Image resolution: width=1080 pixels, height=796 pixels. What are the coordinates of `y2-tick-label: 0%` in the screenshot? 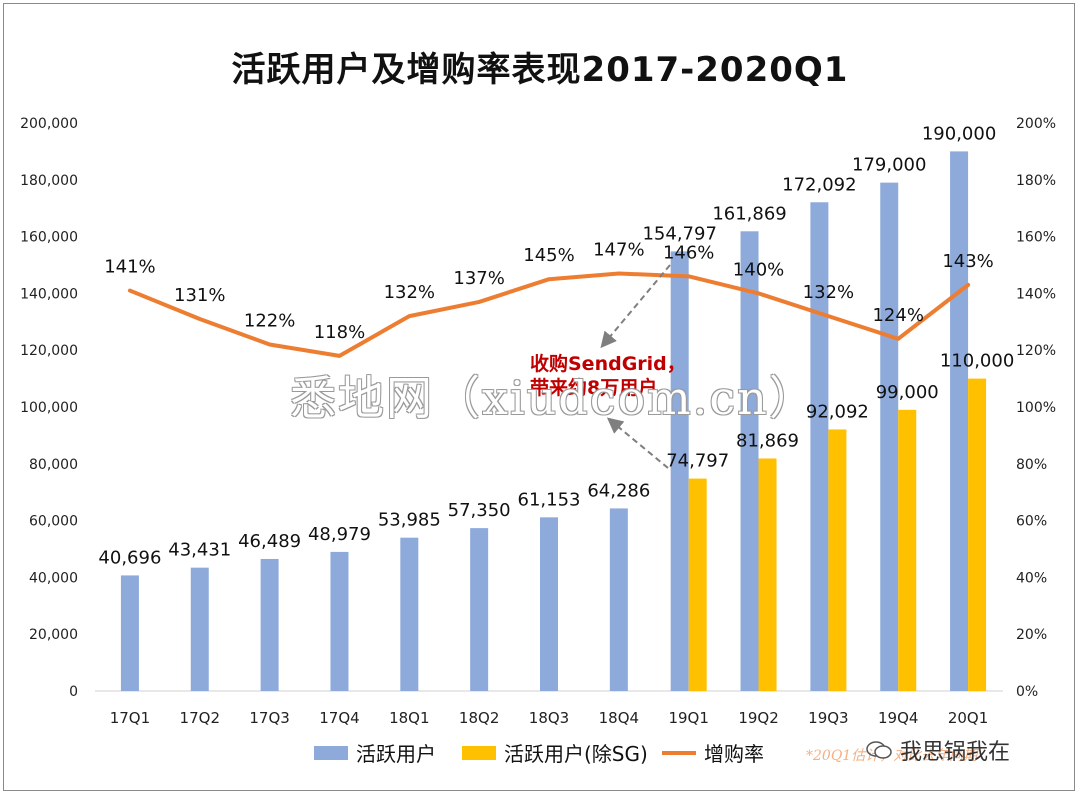 It's located at (1027, 692).